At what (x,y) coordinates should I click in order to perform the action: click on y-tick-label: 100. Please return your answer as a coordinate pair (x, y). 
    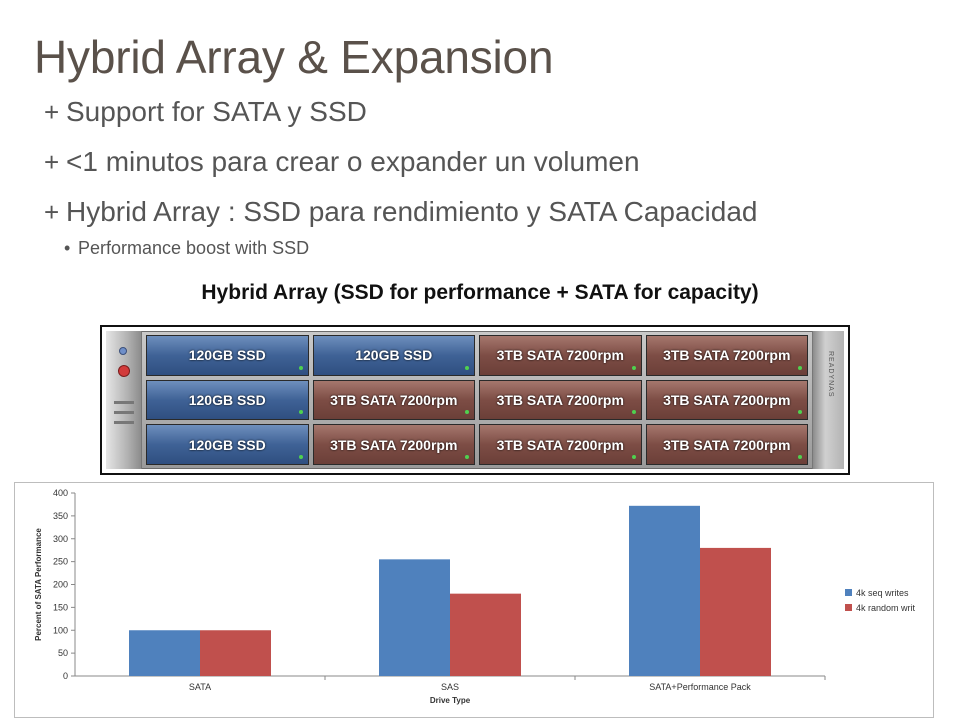
    Looking at the image, I should click on (60, 630).